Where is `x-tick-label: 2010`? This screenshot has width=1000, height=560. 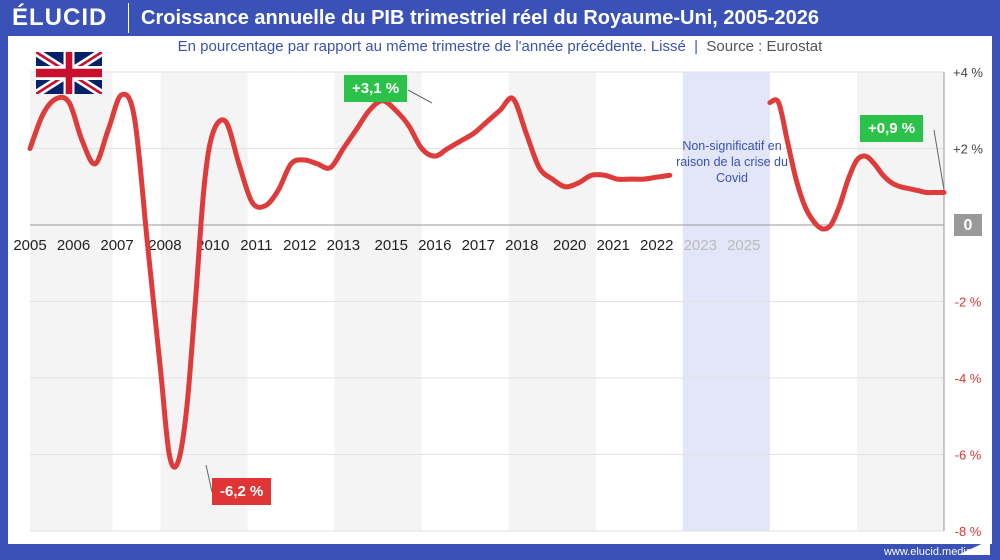 x-tick-label: 2010 is located at coordinates (212, 245).